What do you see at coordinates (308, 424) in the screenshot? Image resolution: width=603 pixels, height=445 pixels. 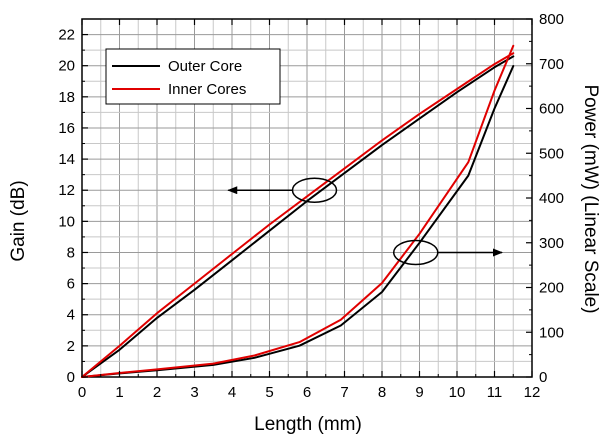 I see `x-axis-title: Length (mm)` at bounding box center [308, 424].